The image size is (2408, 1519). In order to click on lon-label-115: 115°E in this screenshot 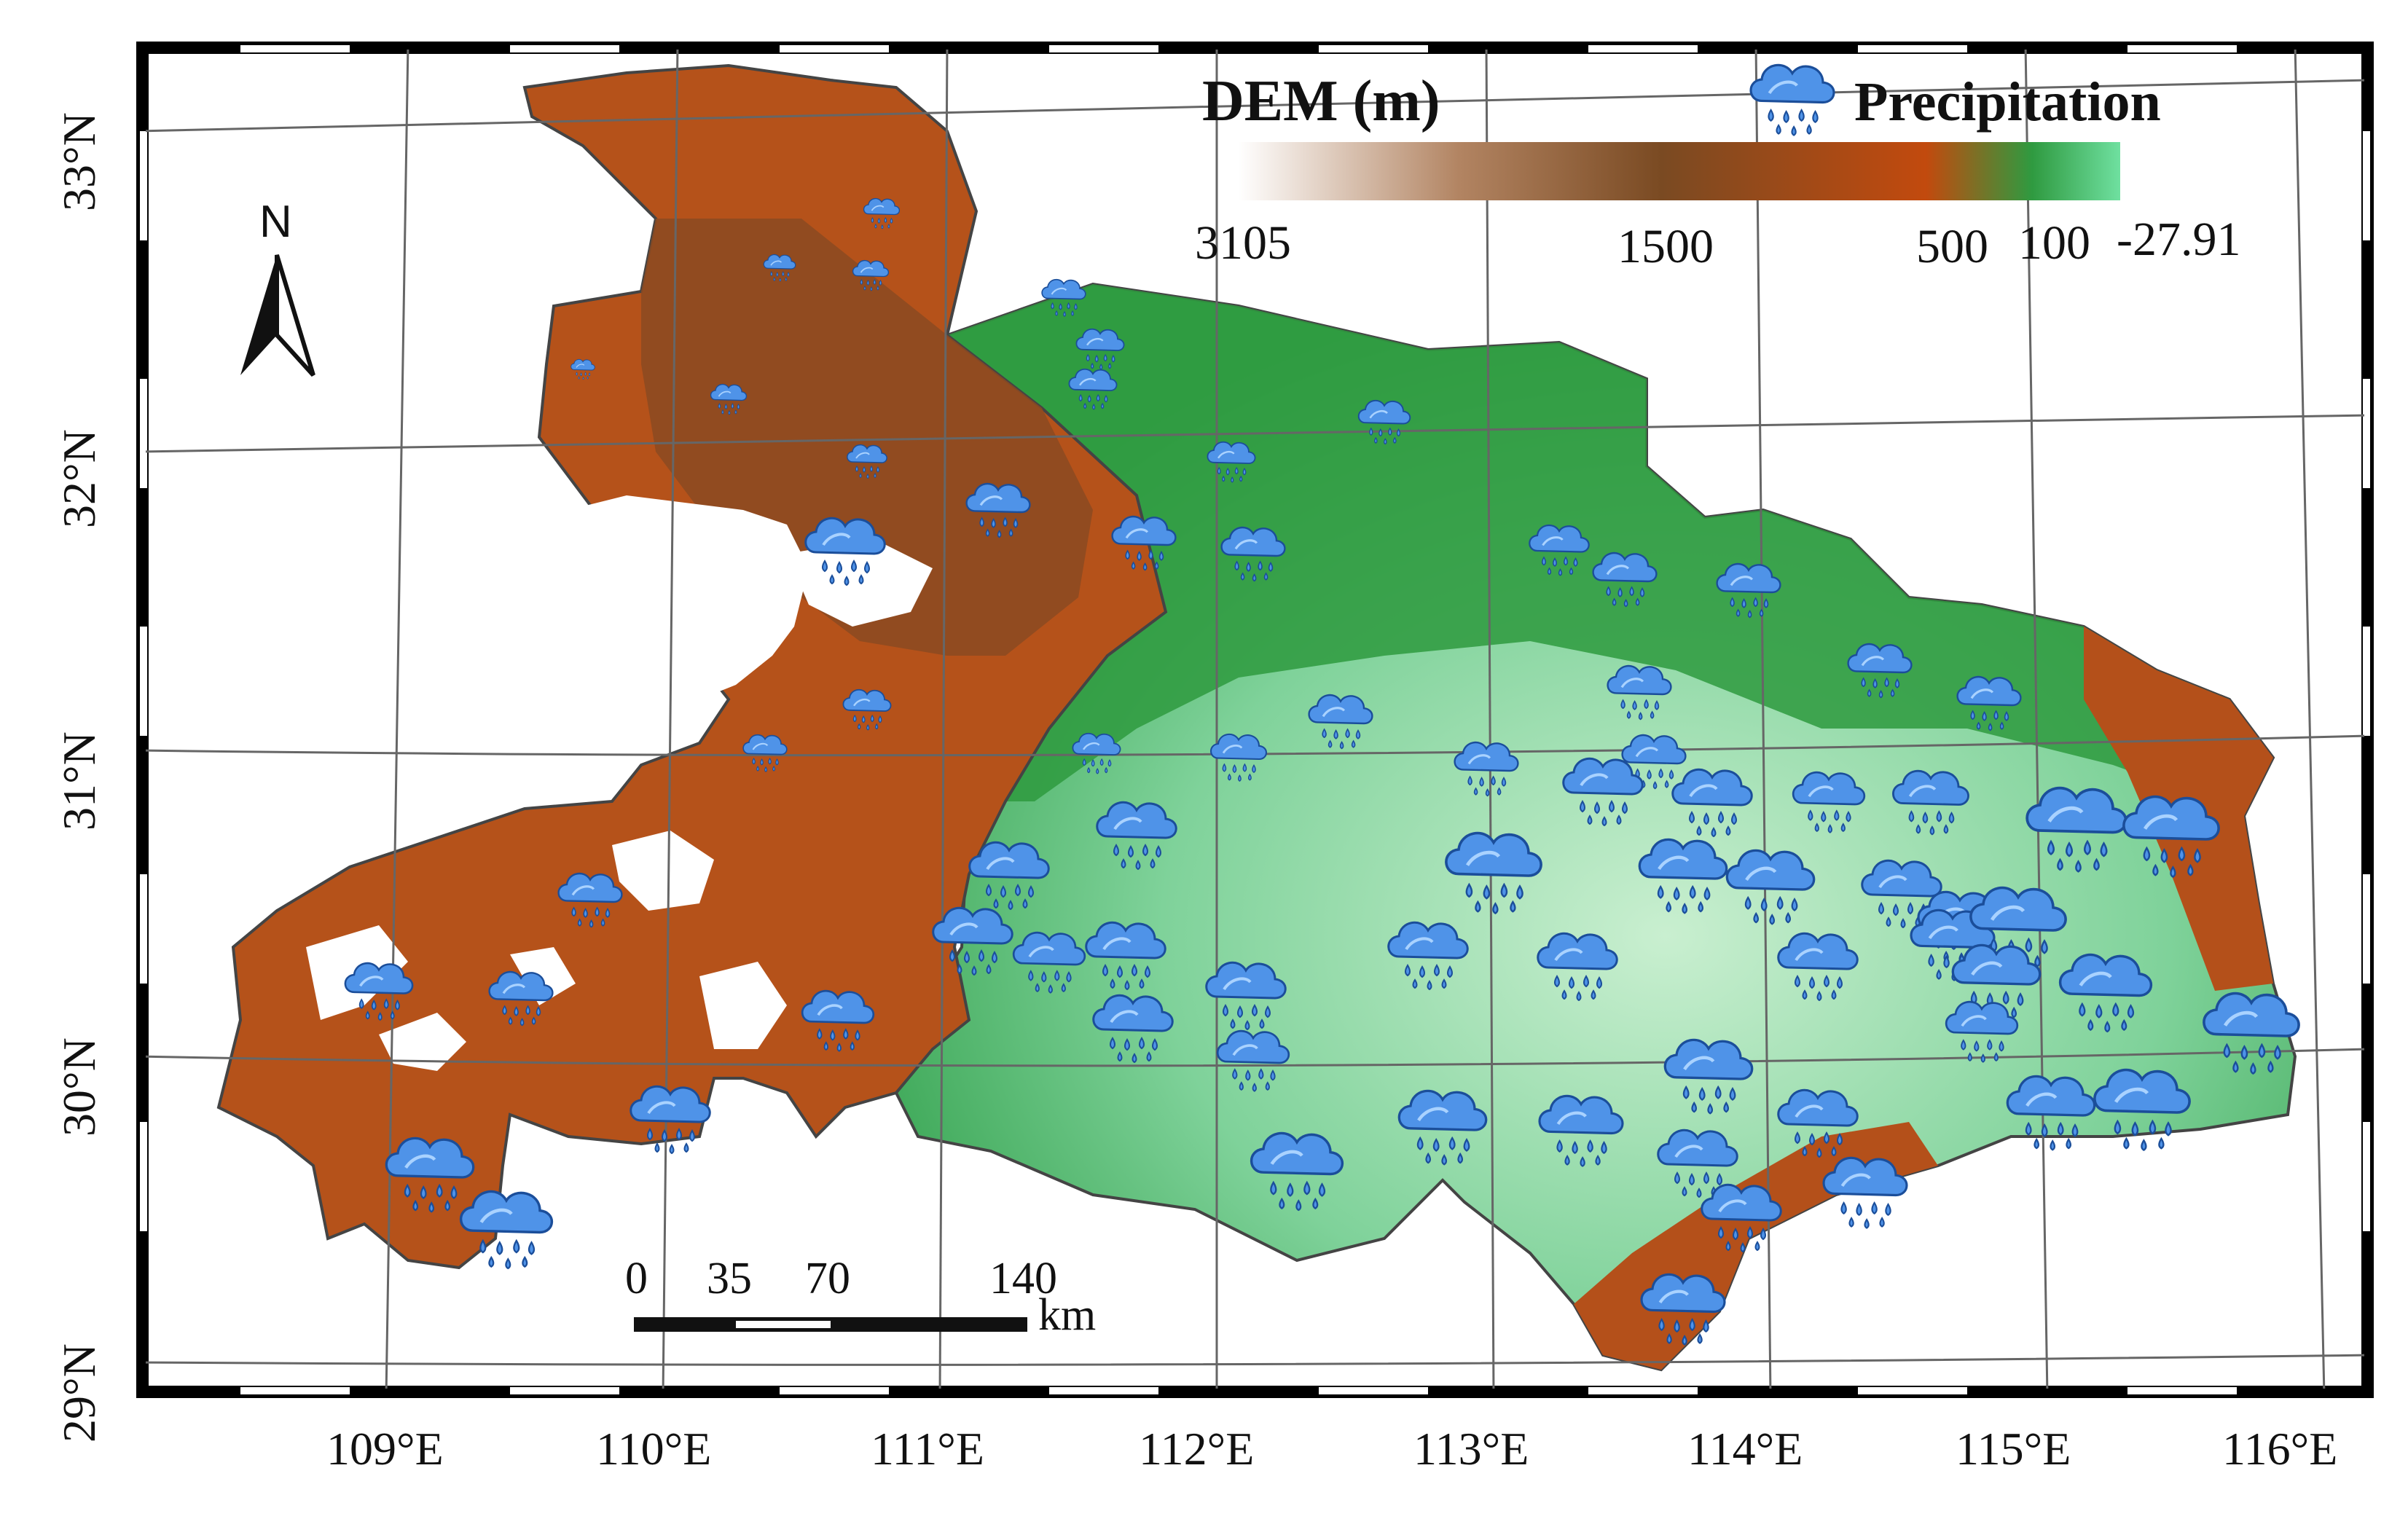, I will do `click(2013, 1449)`.